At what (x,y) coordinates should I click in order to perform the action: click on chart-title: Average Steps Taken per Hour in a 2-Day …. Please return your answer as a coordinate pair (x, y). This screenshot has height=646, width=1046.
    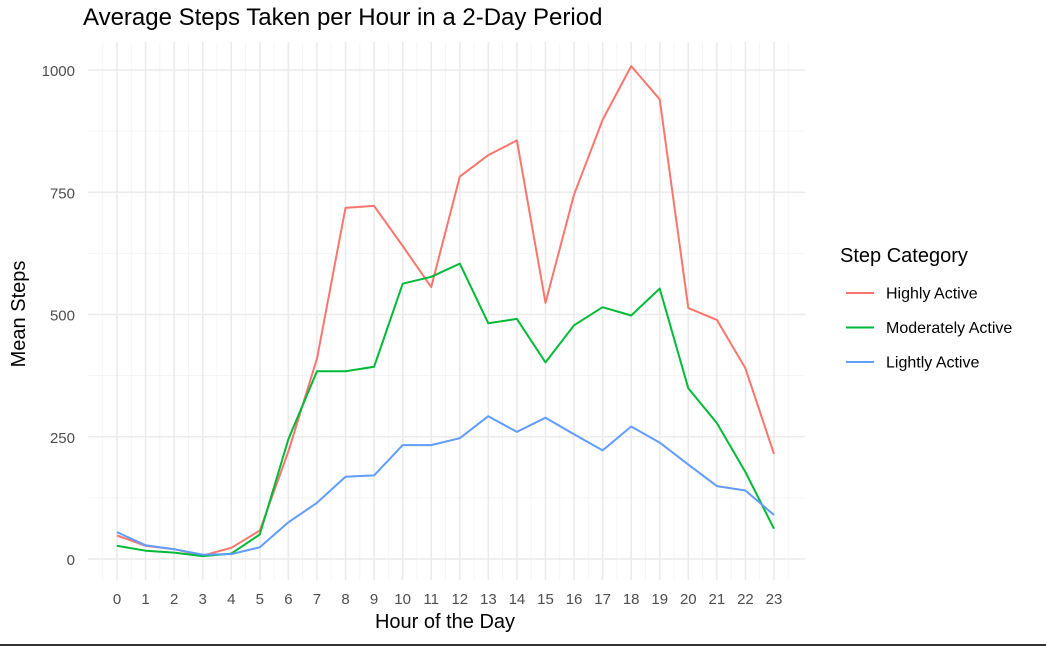
    Looking at the image, I should click on (342, 17).